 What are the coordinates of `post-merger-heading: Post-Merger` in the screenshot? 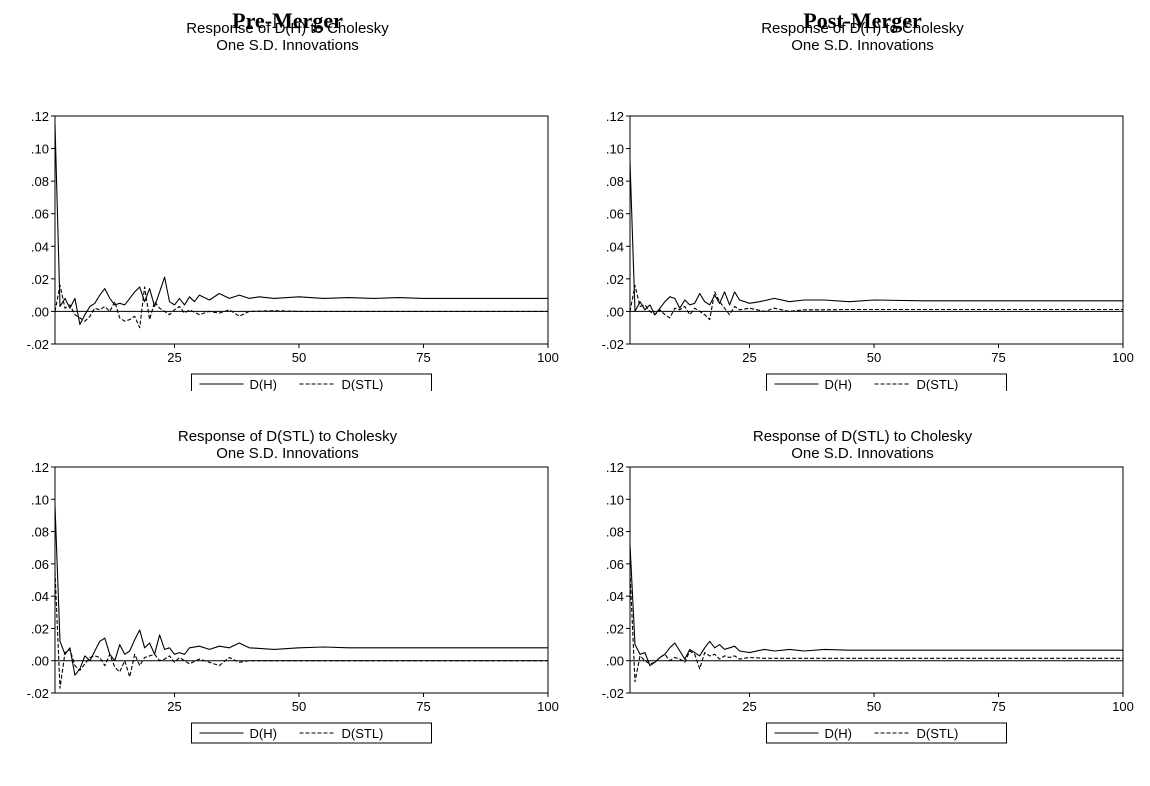 It's located at (862, 20).